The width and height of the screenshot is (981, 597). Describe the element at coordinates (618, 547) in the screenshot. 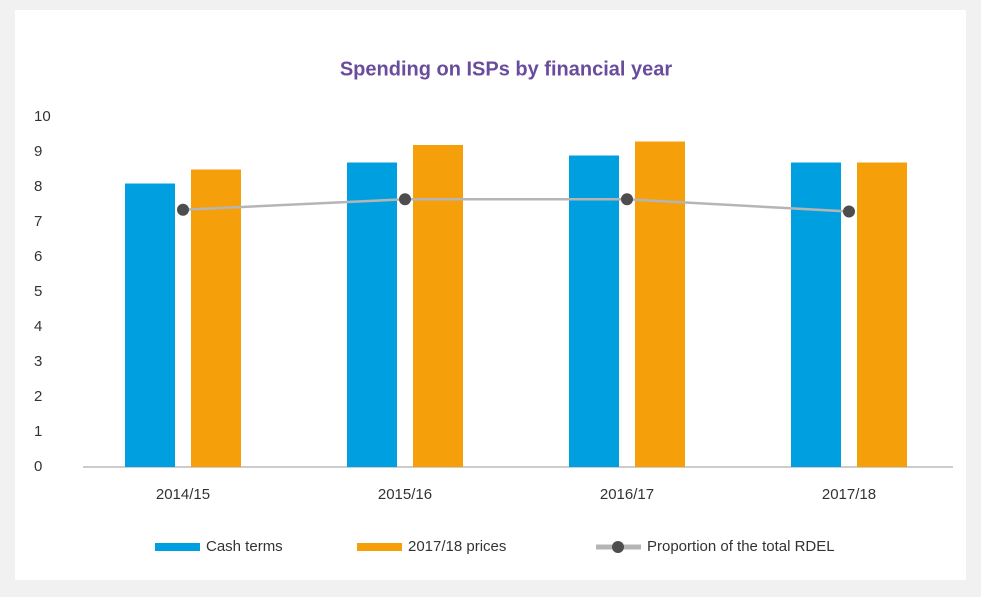

I see `legend-marker` at that location.